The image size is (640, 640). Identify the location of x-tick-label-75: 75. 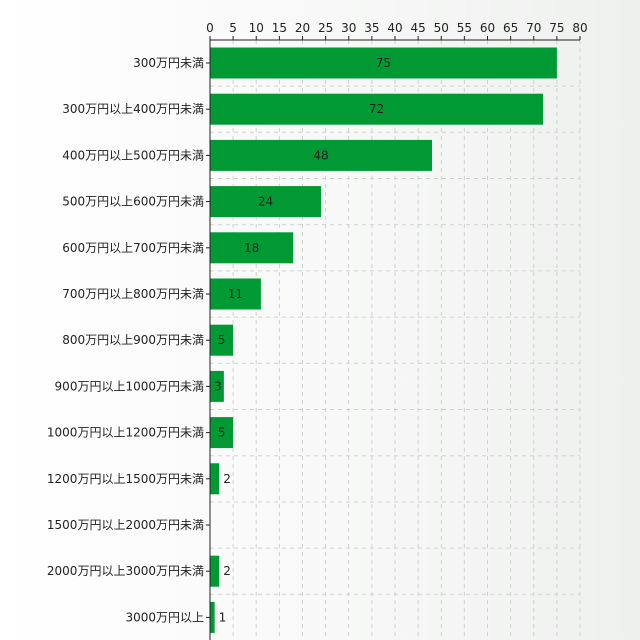
(556, 28).